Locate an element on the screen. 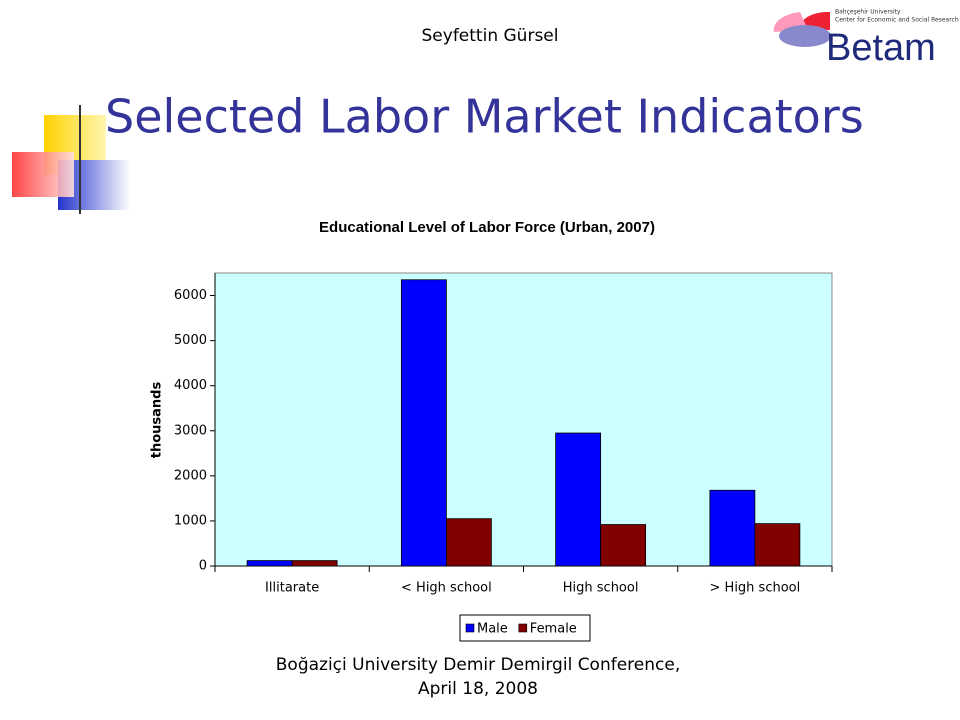 The image size is (960, 720). x-tick-label: > High school is located at coordinates (755, 588).